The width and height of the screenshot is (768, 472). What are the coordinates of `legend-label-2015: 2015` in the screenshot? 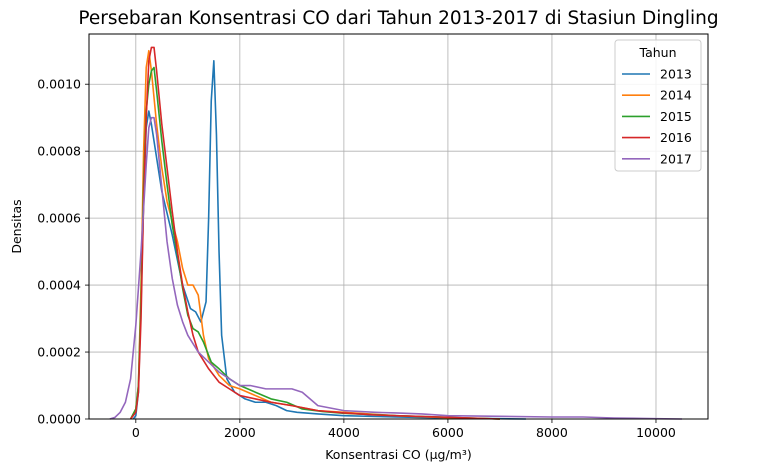 It's located at (676, 116).